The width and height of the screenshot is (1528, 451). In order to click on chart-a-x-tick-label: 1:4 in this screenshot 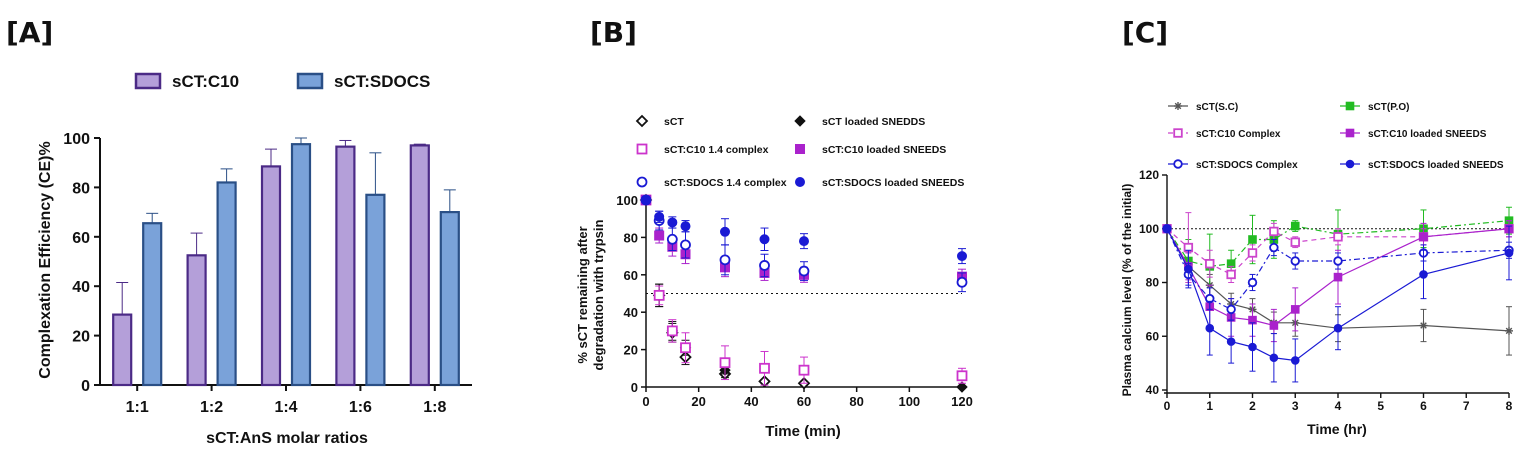, I will do `click(285, 407)`.